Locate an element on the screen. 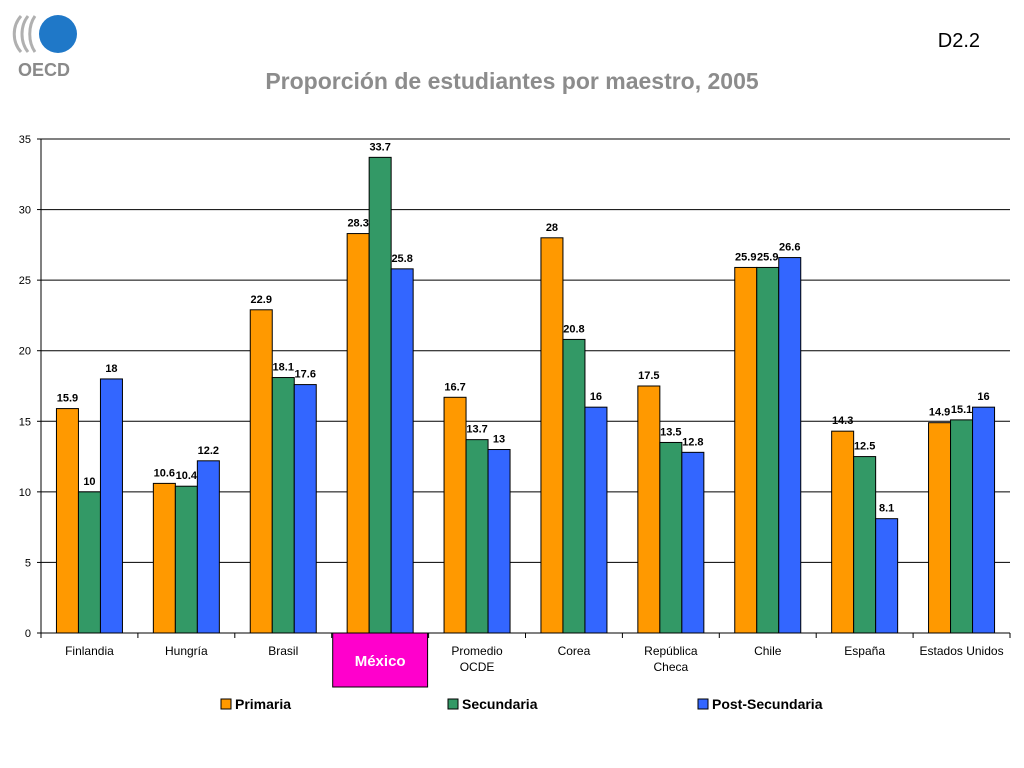  data-label: 13 is located at coordinates (499, 440).